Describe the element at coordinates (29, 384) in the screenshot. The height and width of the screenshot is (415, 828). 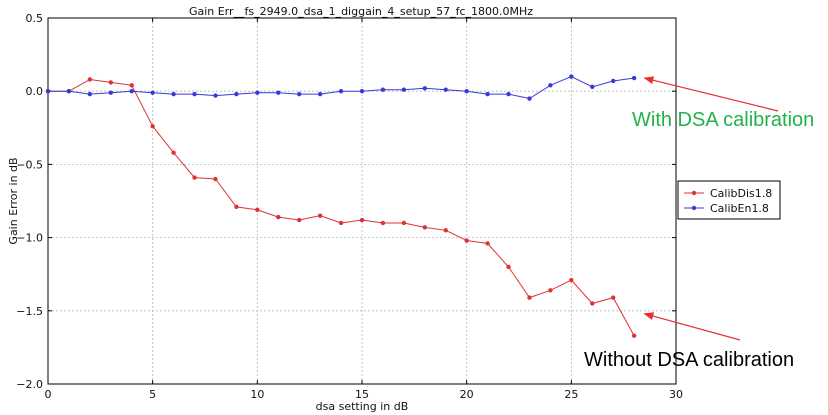
I see `y-tick-label: −2.0` at that location.